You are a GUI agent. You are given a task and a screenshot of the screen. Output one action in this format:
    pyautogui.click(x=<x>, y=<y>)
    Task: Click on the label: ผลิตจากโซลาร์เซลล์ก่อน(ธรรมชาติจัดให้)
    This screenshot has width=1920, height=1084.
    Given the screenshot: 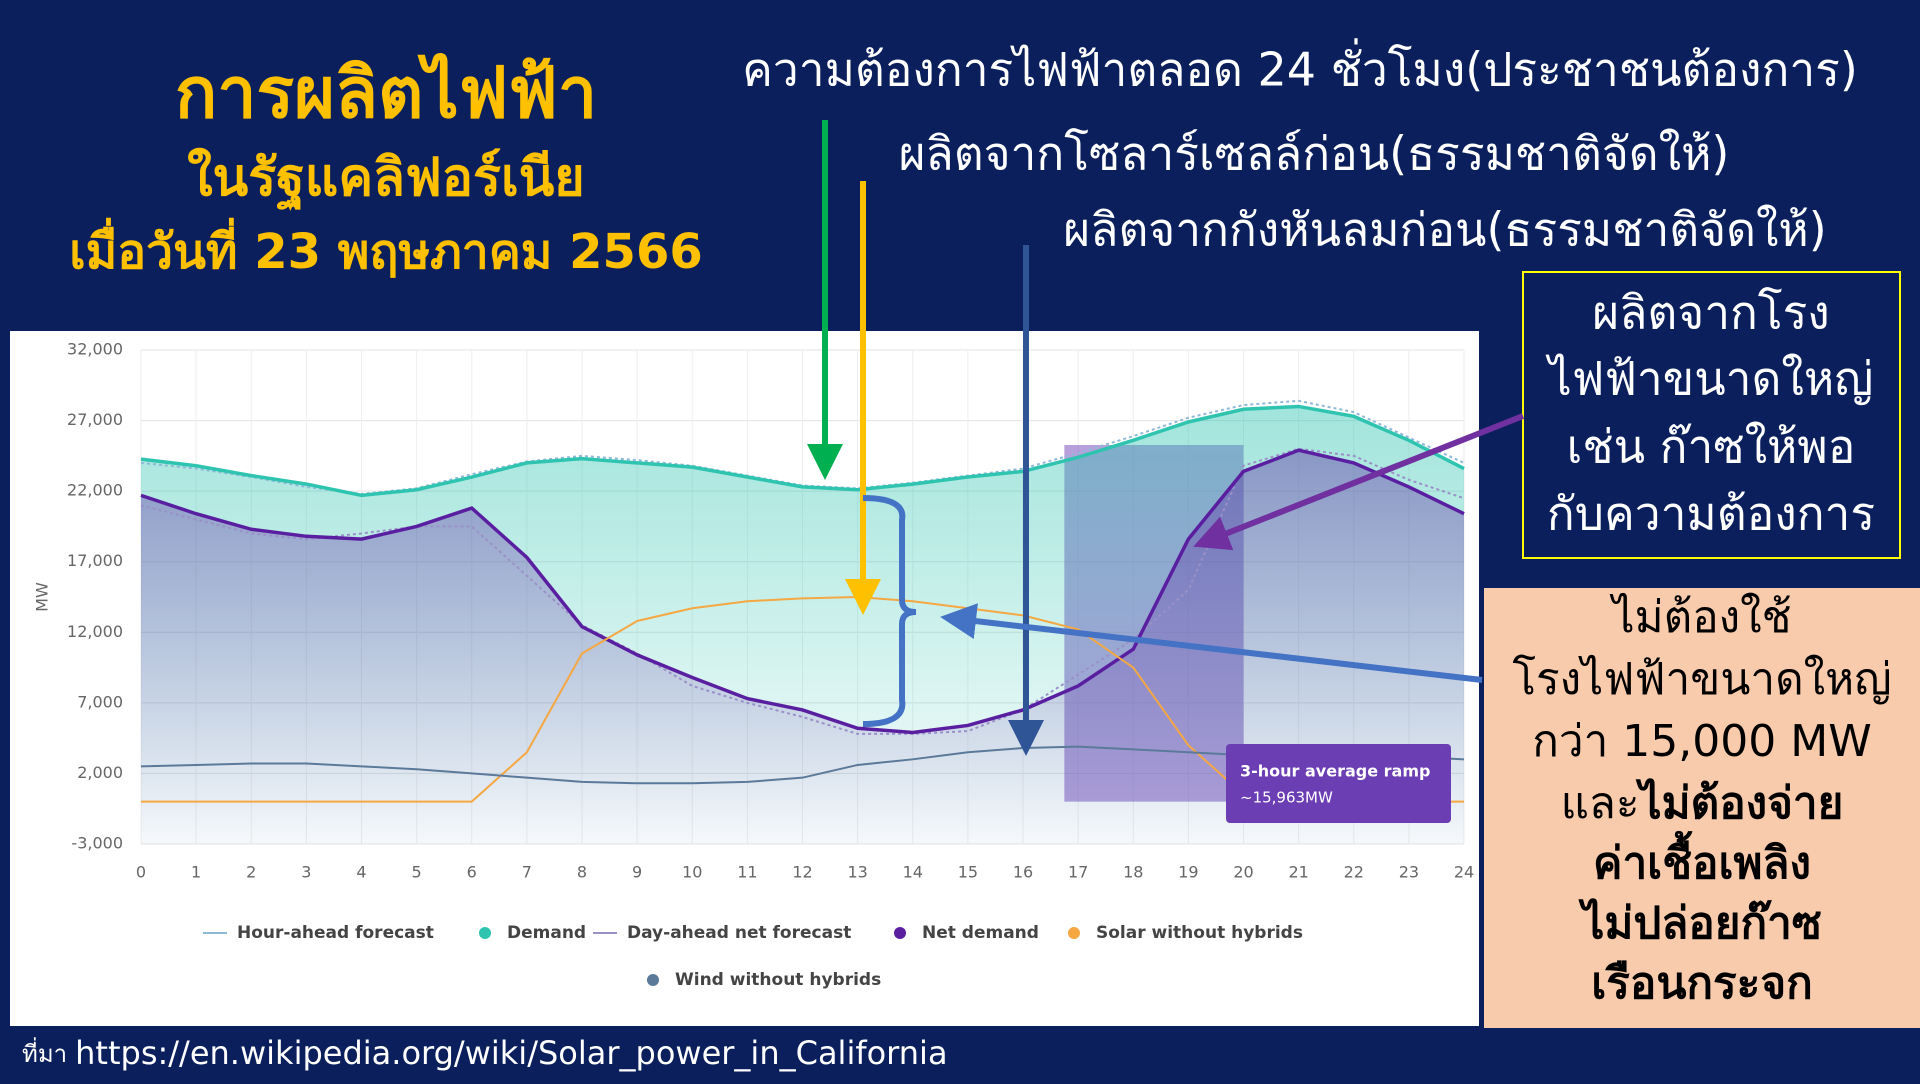 What is the action you would take?
    pyautogui.click(x=1314, y=154)
    